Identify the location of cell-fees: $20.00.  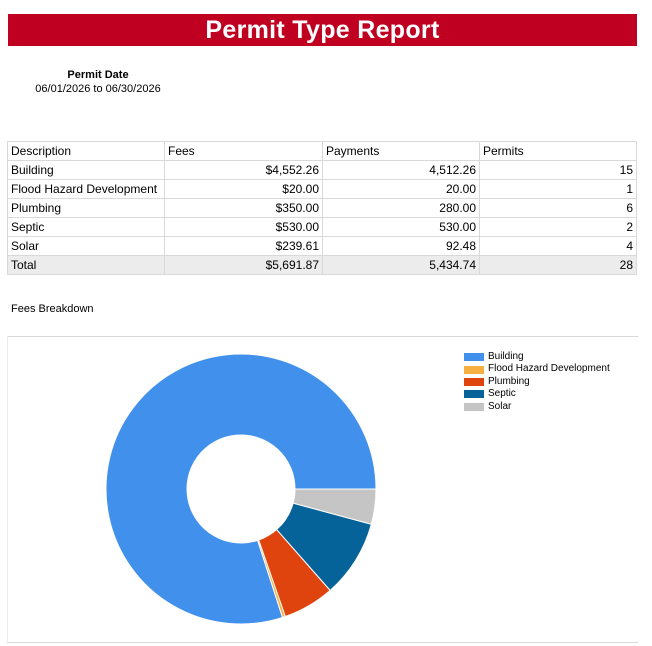
(243, 189).